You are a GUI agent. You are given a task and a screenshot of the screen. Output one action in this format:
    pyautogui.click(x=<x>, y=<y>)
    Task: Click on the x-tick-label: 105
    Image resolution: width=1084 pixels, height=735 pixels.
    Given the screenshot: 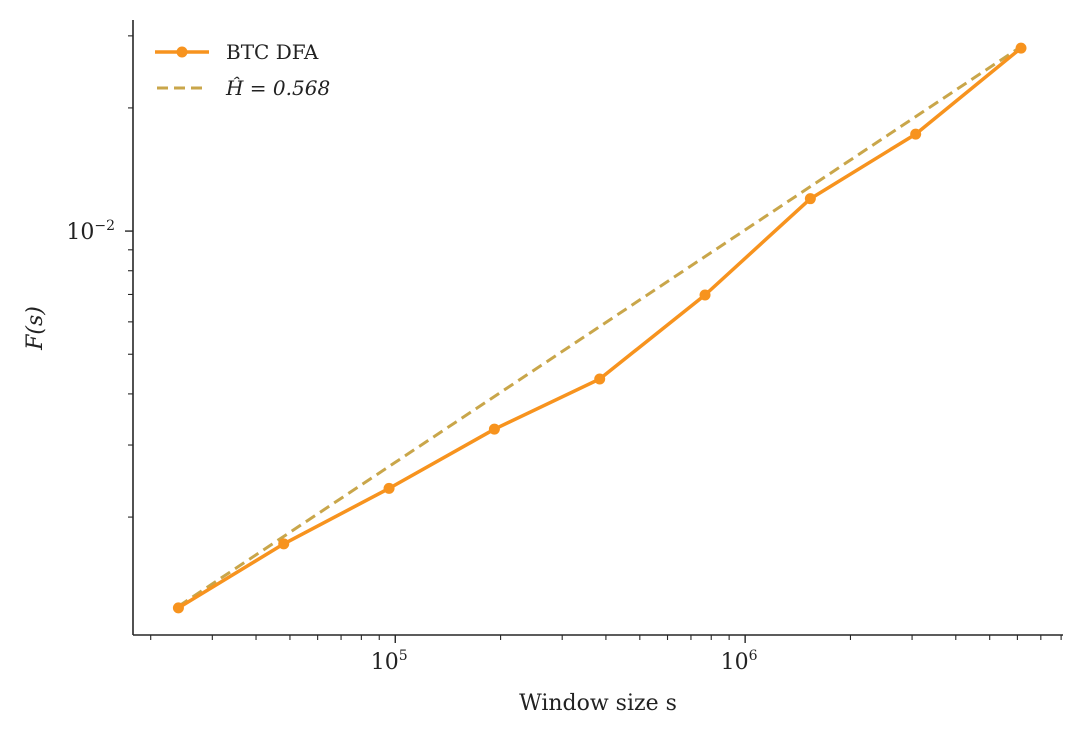 What is the action you would take?
    pyautogui.click(x=389, y=661)
    